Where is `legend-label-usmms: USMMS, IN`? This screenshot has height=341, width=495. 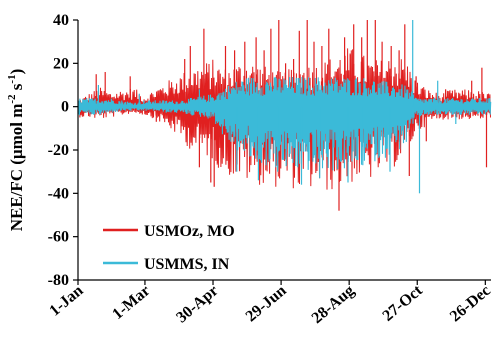
legend-label-usmms: USMMS, IN is located at coordinates (187, 264).